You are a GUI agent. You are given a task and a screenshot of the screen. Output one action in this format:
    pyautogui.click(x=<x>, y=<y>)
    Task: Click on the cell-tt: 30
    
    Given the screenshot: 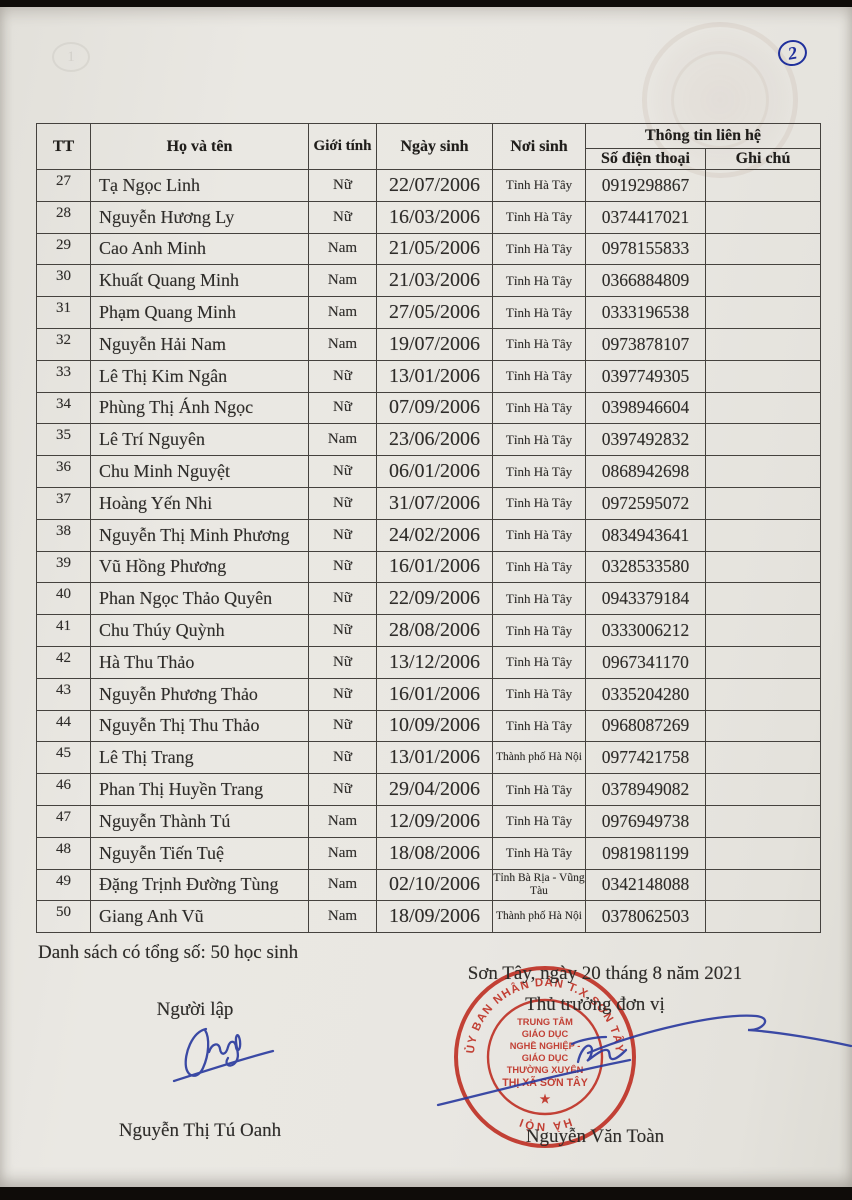 What is the action you would take?
    pyautogui.click(x=63, y=281)
    